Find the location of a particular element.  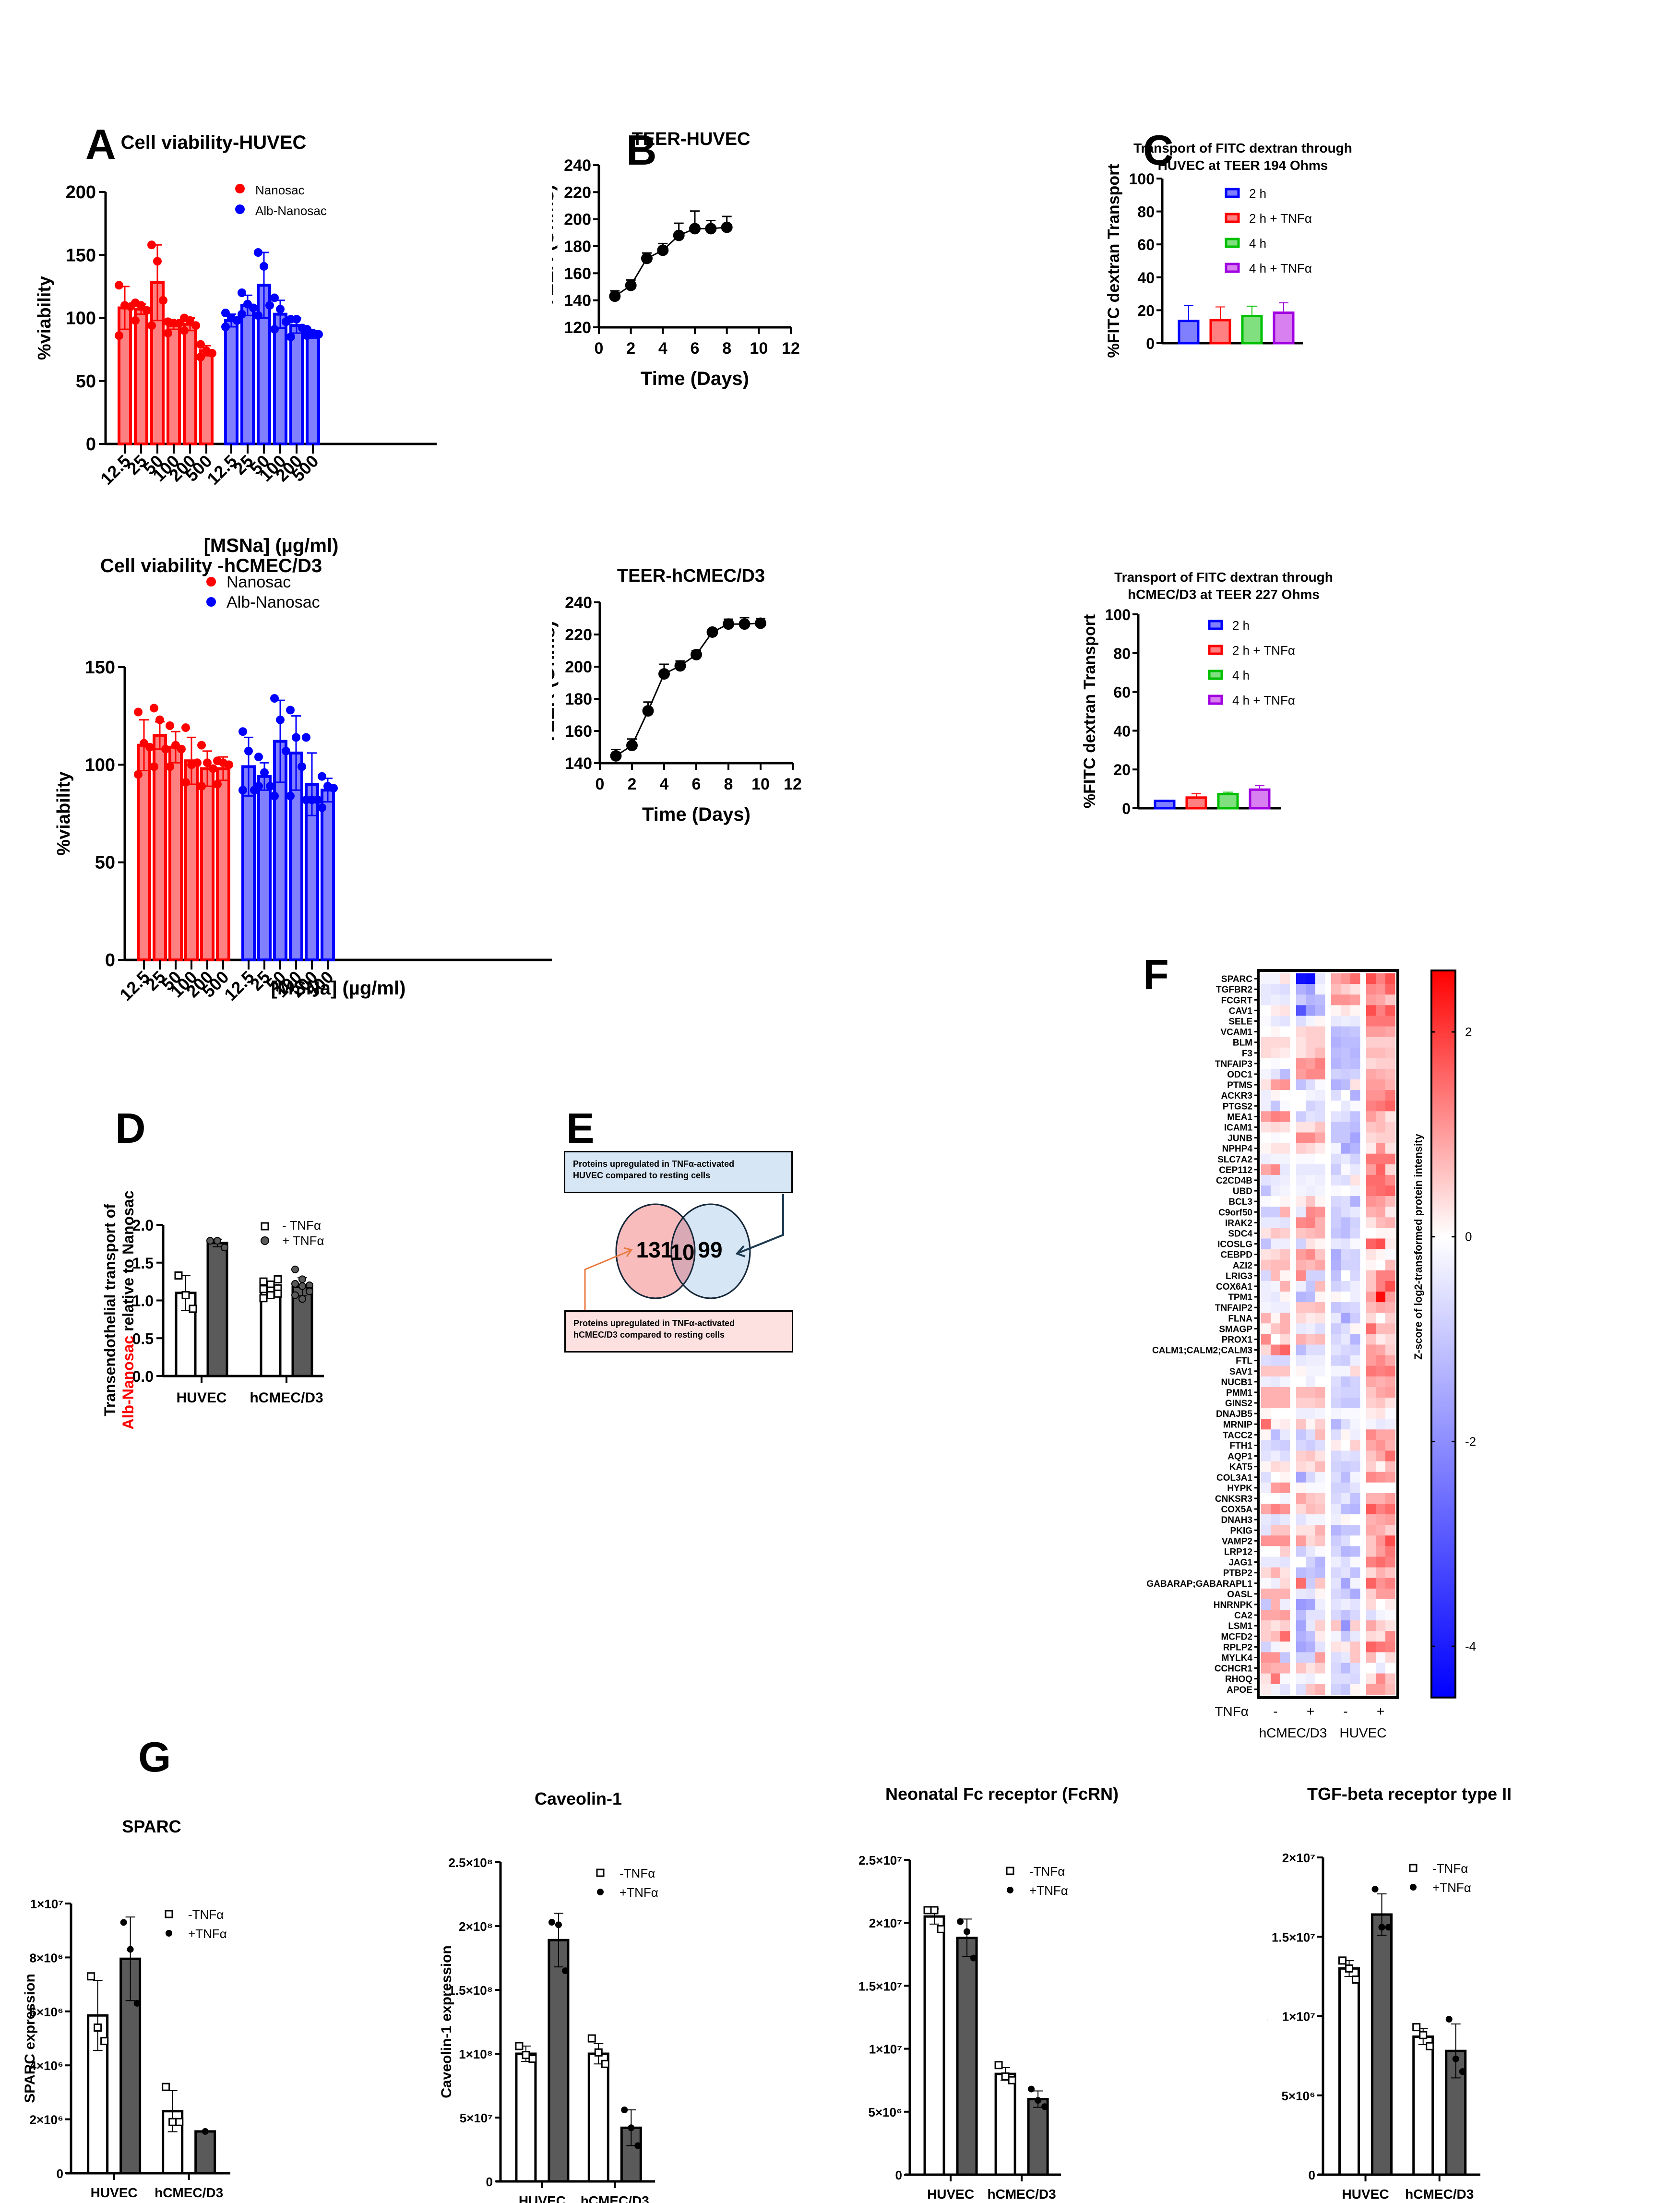

legend-marker is located at coordinates (169, 1914).